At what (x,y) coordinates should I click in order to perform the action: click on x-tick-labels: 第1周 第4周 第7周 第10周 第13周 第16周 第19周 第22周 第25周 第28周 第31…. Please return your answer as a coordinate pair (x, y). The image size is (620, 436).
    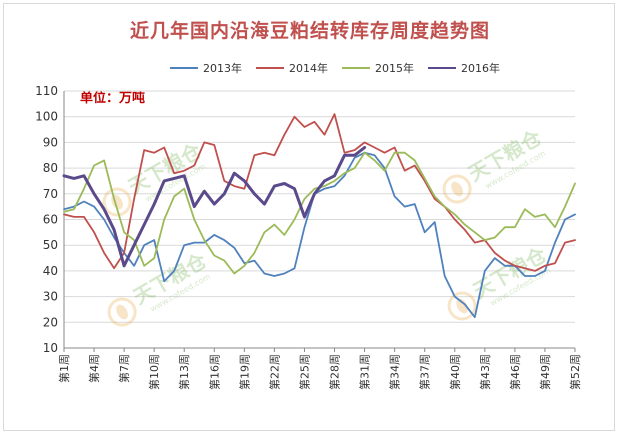
    Looking at the image, I should click on (319, 369).